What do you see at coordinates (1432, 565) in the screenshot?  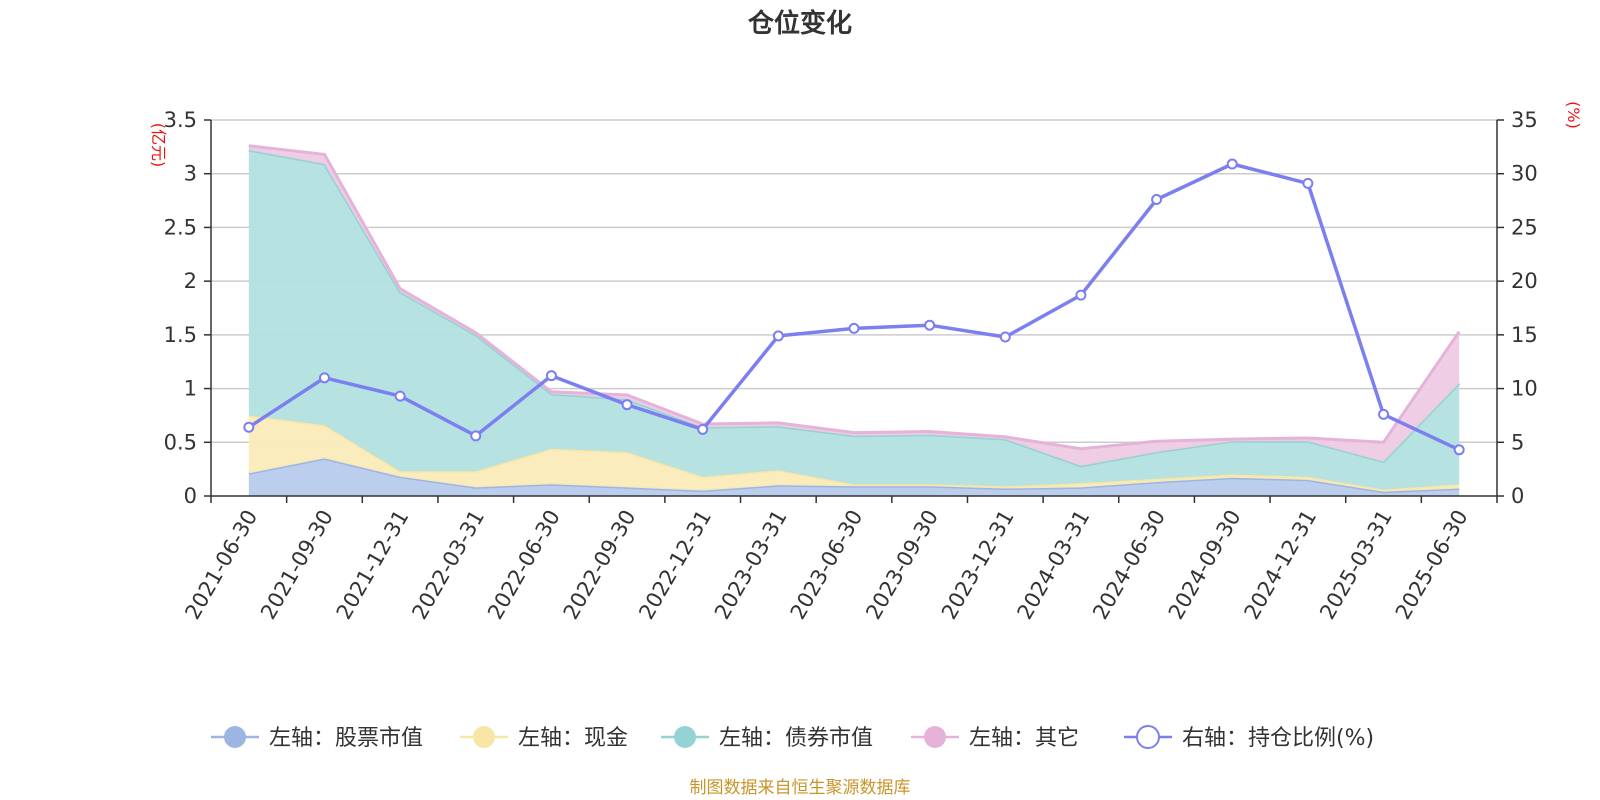 I see `x-axis-tick-label: 2025-06-30` at bounding box center [1432, 565].